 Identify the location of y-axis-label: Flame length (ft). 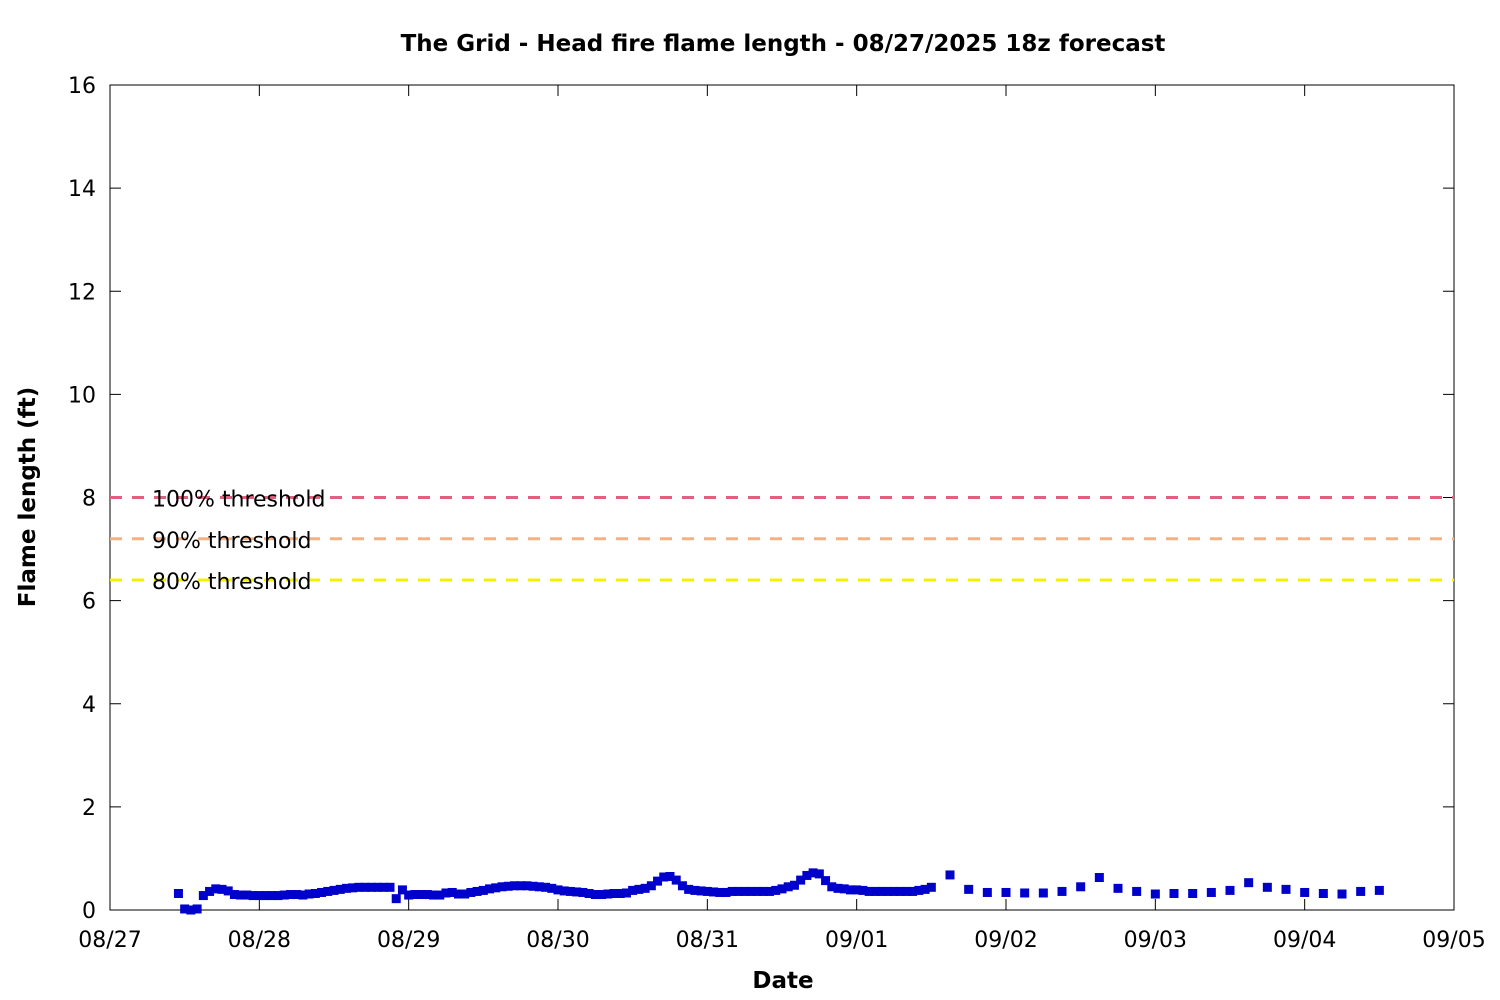
(28, 497).